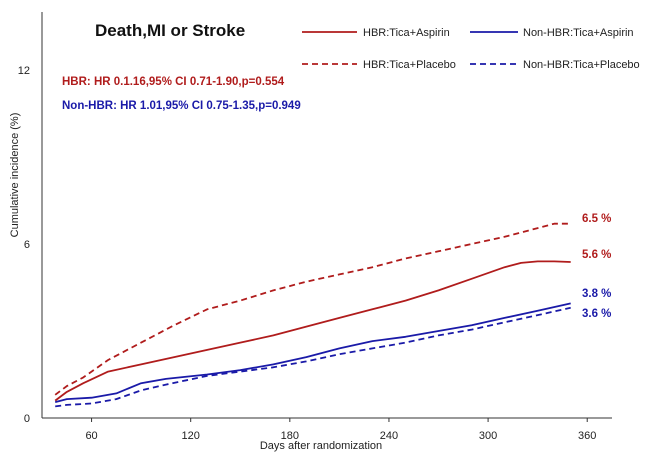 The height and width of the screenshot is (459, 650). I want to click on hr-annotation-hbr: HBR: HR 0.1.16,95% CI 0.71-1.90,p=0.554, so click(173, 82).